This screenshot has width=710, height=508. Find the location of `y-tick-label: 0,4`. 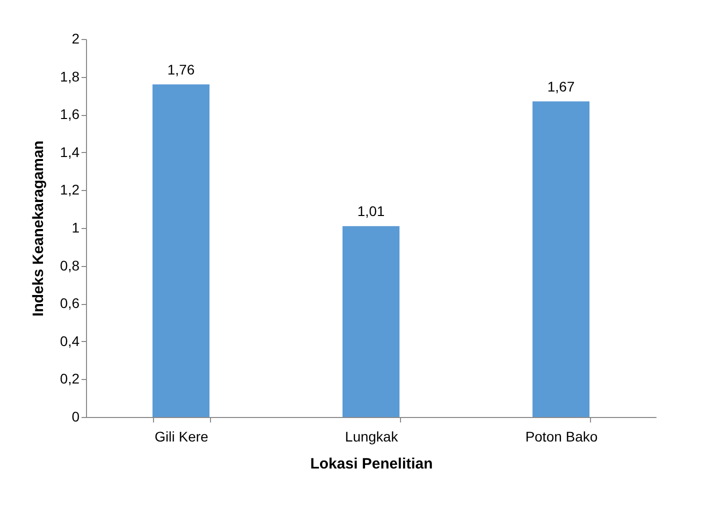

y-tick-label: 0,4 is located at coordinates (70, 340).